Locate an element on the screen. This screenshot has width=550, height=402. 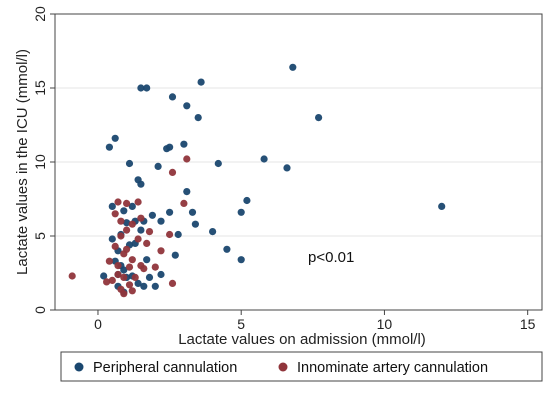
x-tick-label: 15 is located at coordinates (528, 324).